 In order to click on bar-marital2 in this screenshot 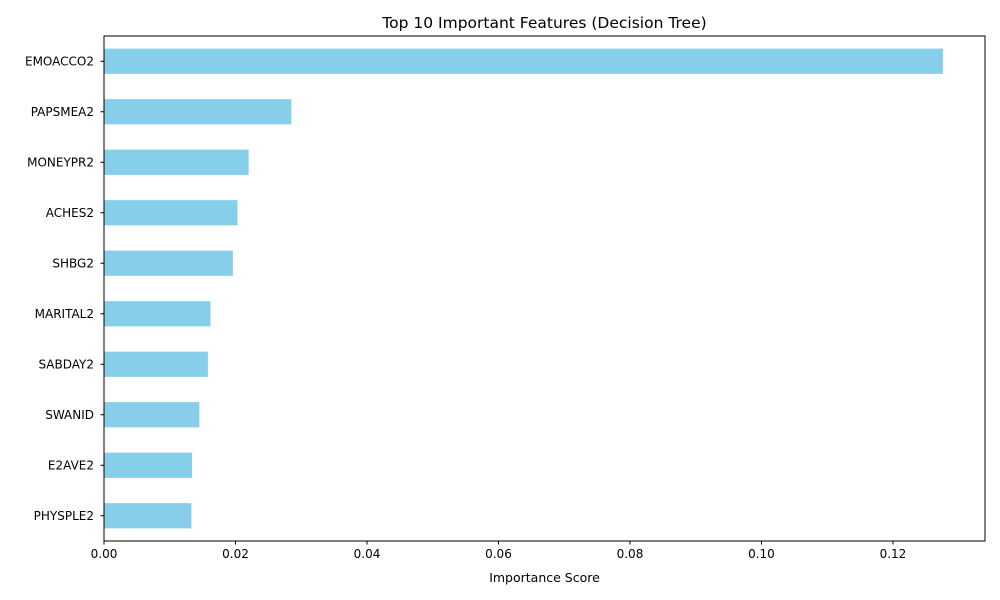, I will do `click(157, 314)`.